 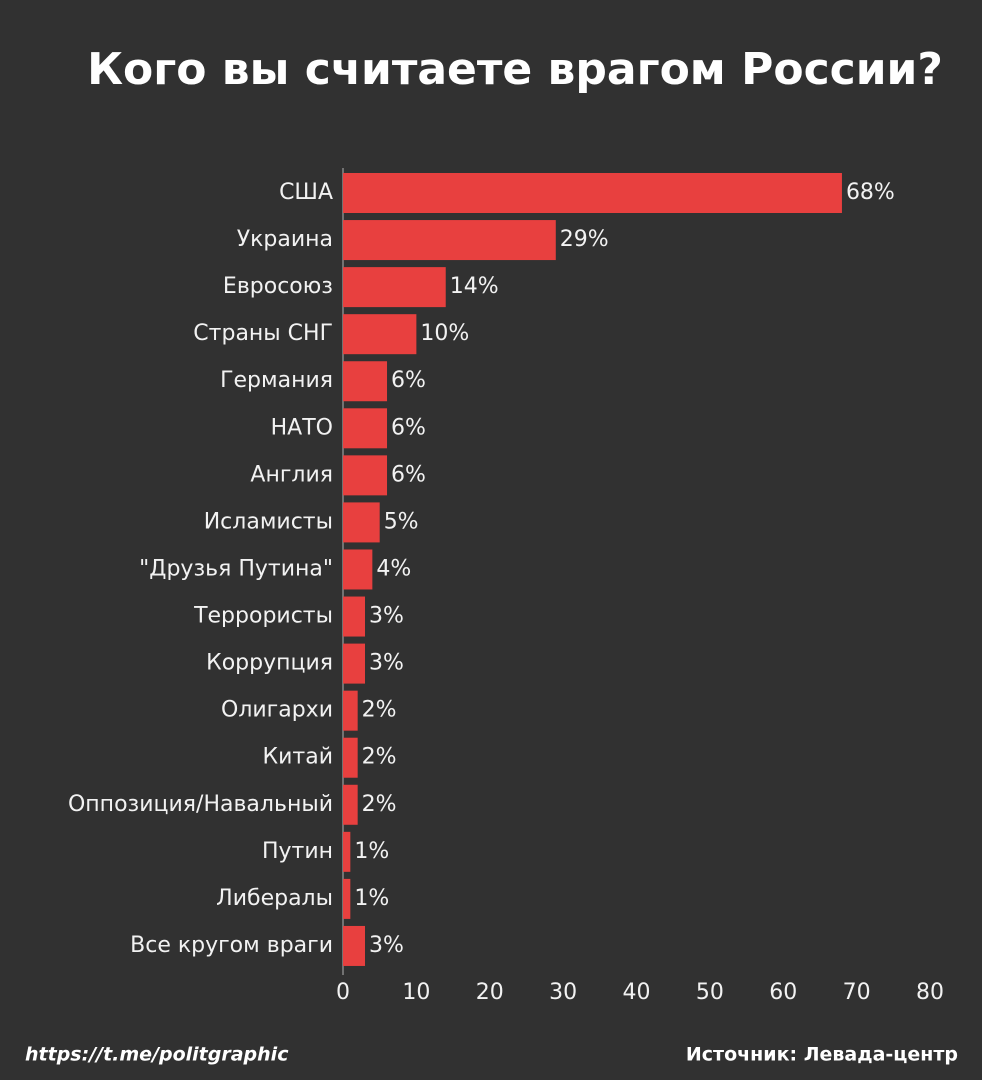 I want to click on y-tick-label: Китай, so click(x=297, y=757).